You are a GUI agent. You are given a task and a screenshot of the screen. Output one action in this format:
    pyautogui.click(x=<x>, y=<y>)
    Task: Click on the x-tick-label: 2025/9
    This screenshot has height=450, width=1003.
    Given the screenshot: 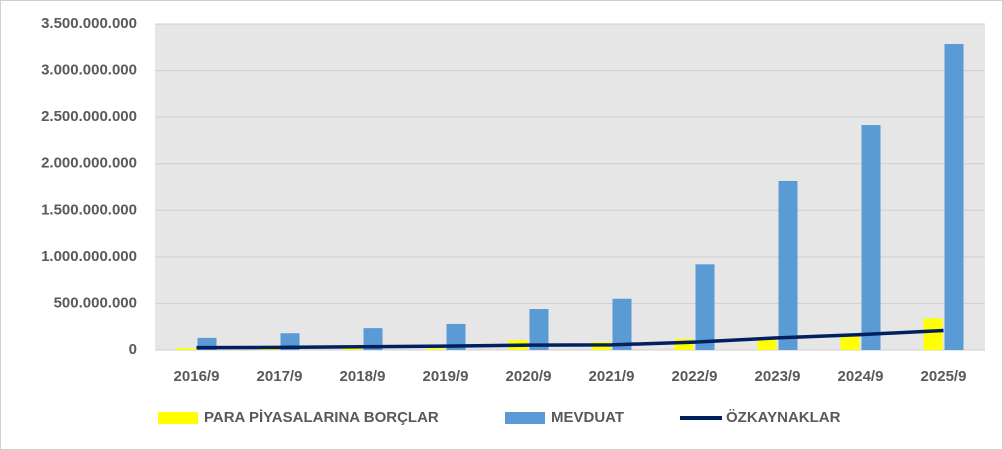 What is the action you would take?
    pyautogui.click(x=944, y=376)
    